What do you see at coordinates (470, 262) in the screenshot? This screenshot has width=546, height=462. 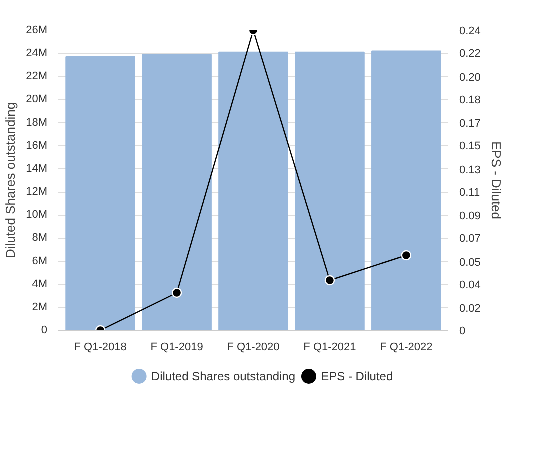 I see `y2-tick-label: 0.05` at bounding box center [470, 262].